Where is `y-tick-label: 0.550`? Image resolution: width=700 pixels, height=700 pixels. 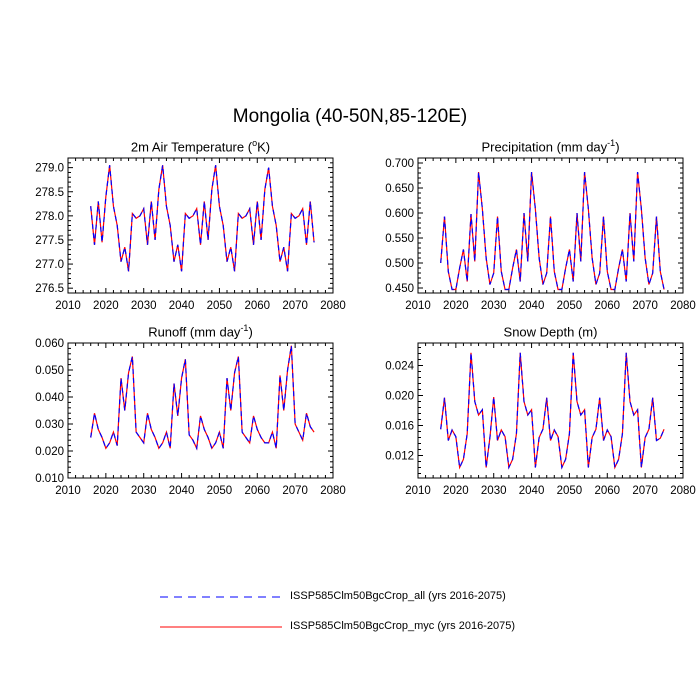
y-tick-label: 0.550 is located at coordinates (399, 239).